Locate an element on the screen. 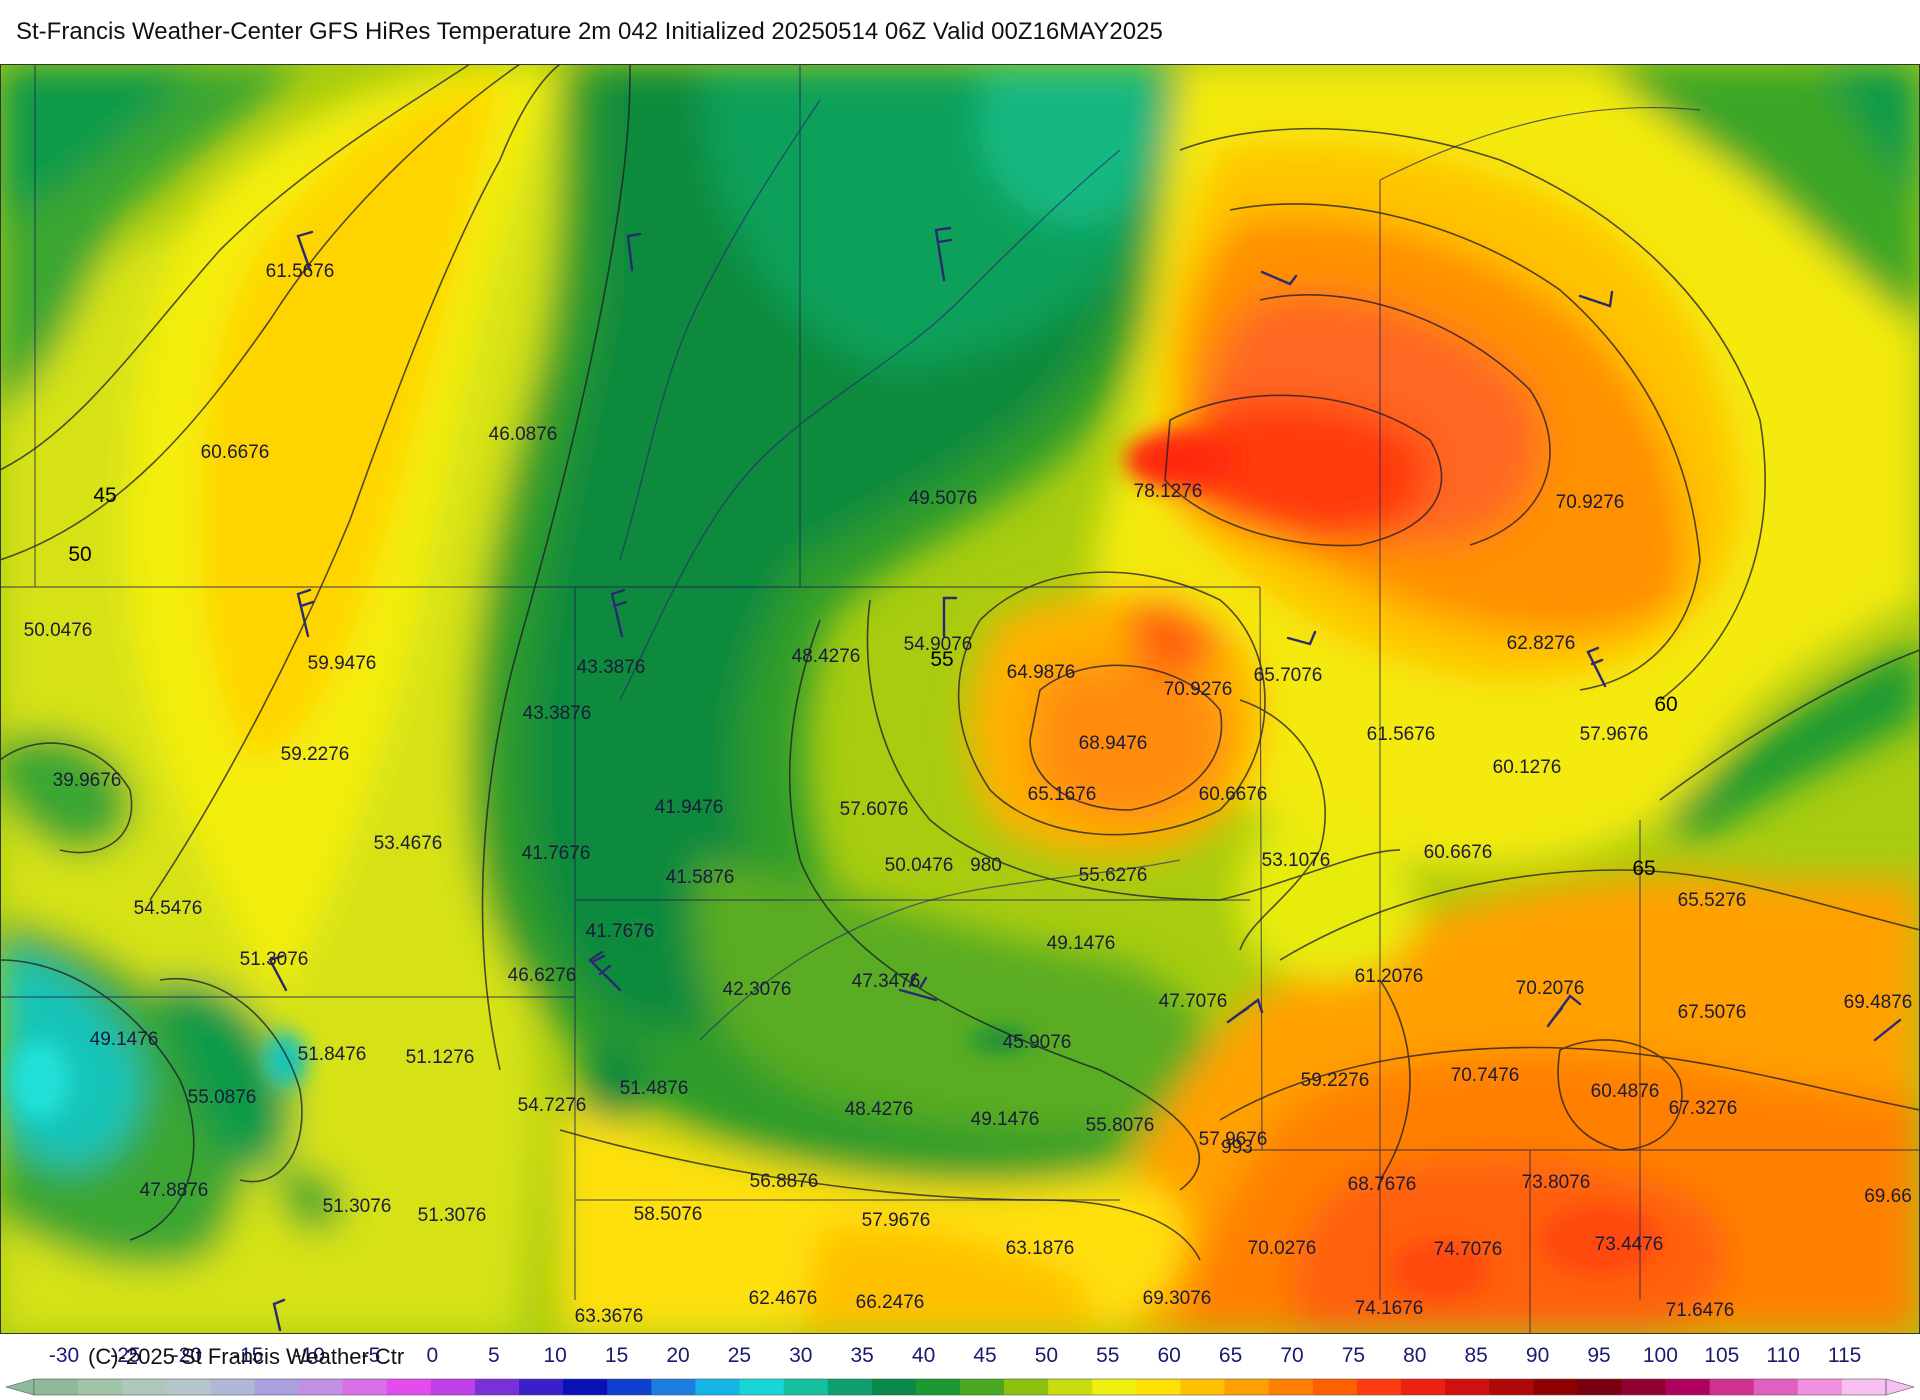 The width and height of the screenshot is (1920, 1400). temperature-value-label: 74.1676 is located at coordinates (1389, 1308).